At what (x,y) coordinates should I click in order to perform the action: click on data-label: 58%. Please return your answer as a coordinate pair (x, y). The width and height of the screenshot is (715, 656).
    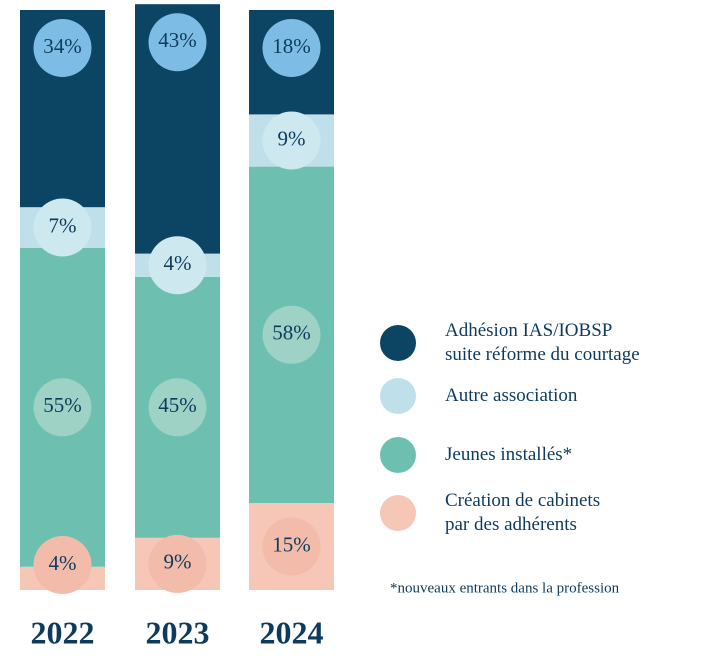
    Looking at the image, I should click on (291, 333).